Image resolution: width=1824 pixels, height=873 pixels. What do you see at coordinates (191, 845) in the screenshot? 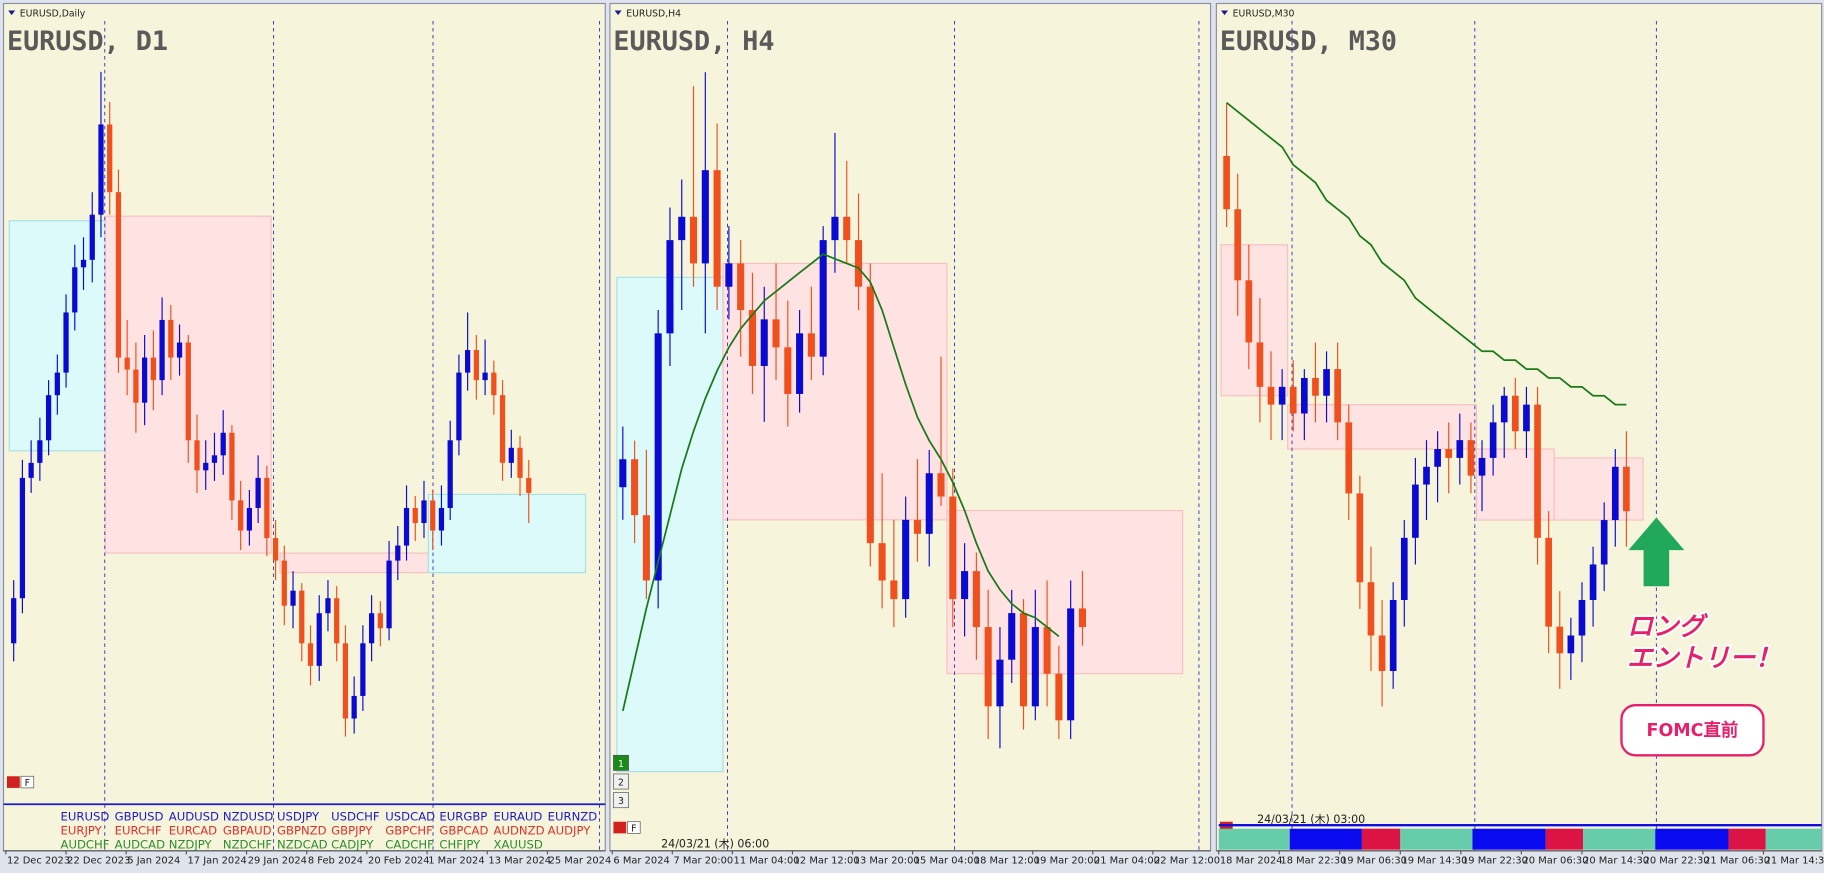
I see `currency-pair: NZDJPY` at bounding box center [191, 845].